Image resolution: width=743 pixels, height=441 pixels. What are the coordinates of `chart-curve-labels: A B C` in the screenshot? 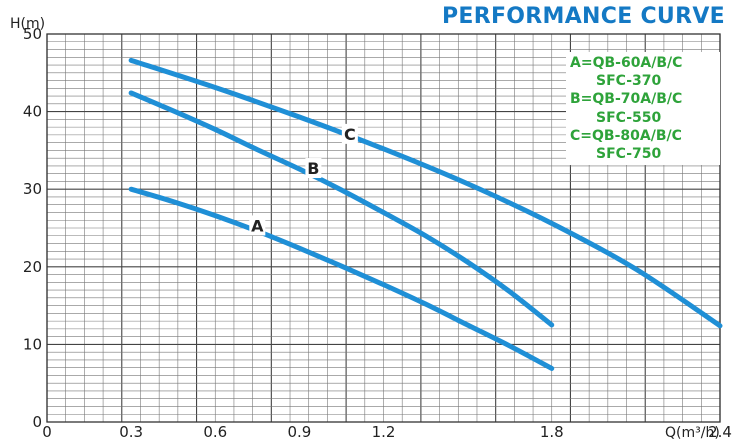 It's located at (303, 179).